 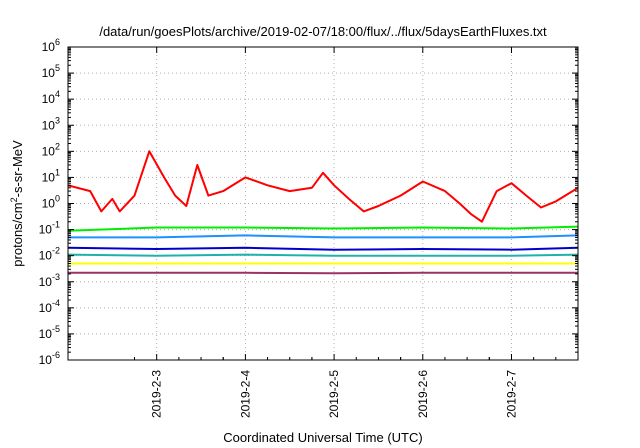 I want to click on y-axis-label-main: protons/cm, so click(x=17, y=234).